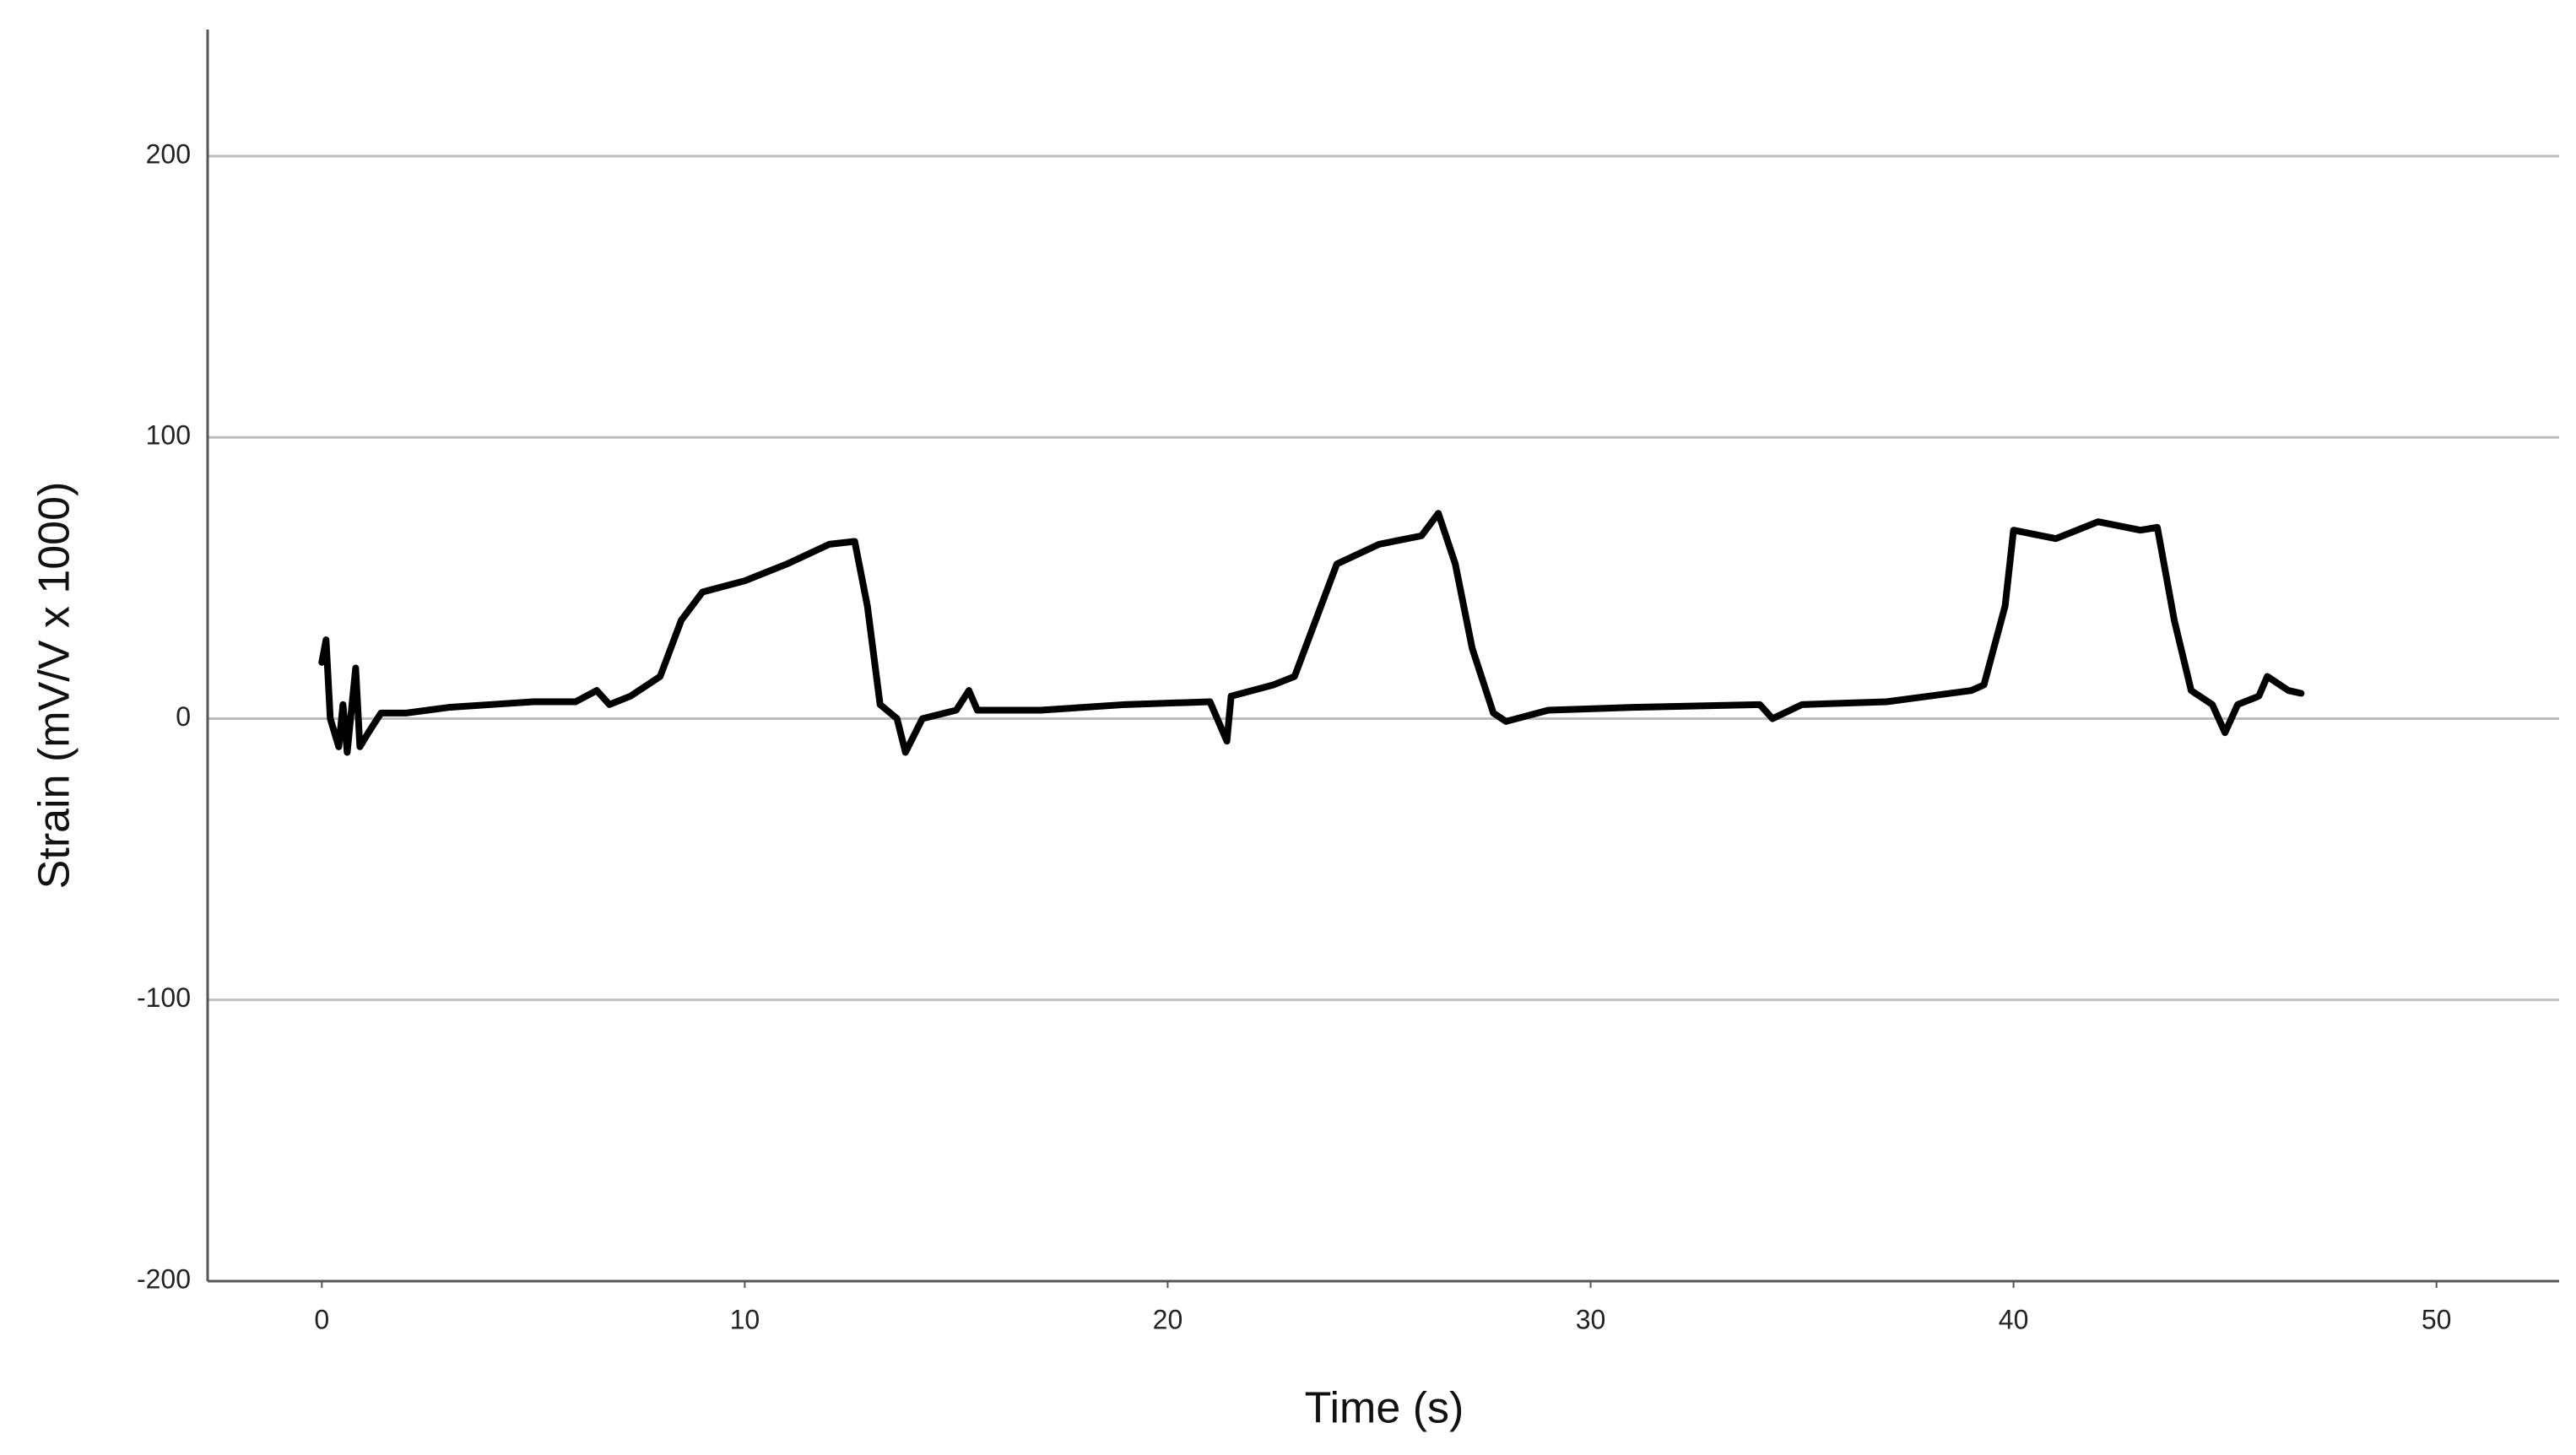 The height and width of the screenshot is (1455, 2576). What do you see at coordinates (168, 435) in the screenshot?
I see `y-tick-label: 100` at bounding box center [168, 435].